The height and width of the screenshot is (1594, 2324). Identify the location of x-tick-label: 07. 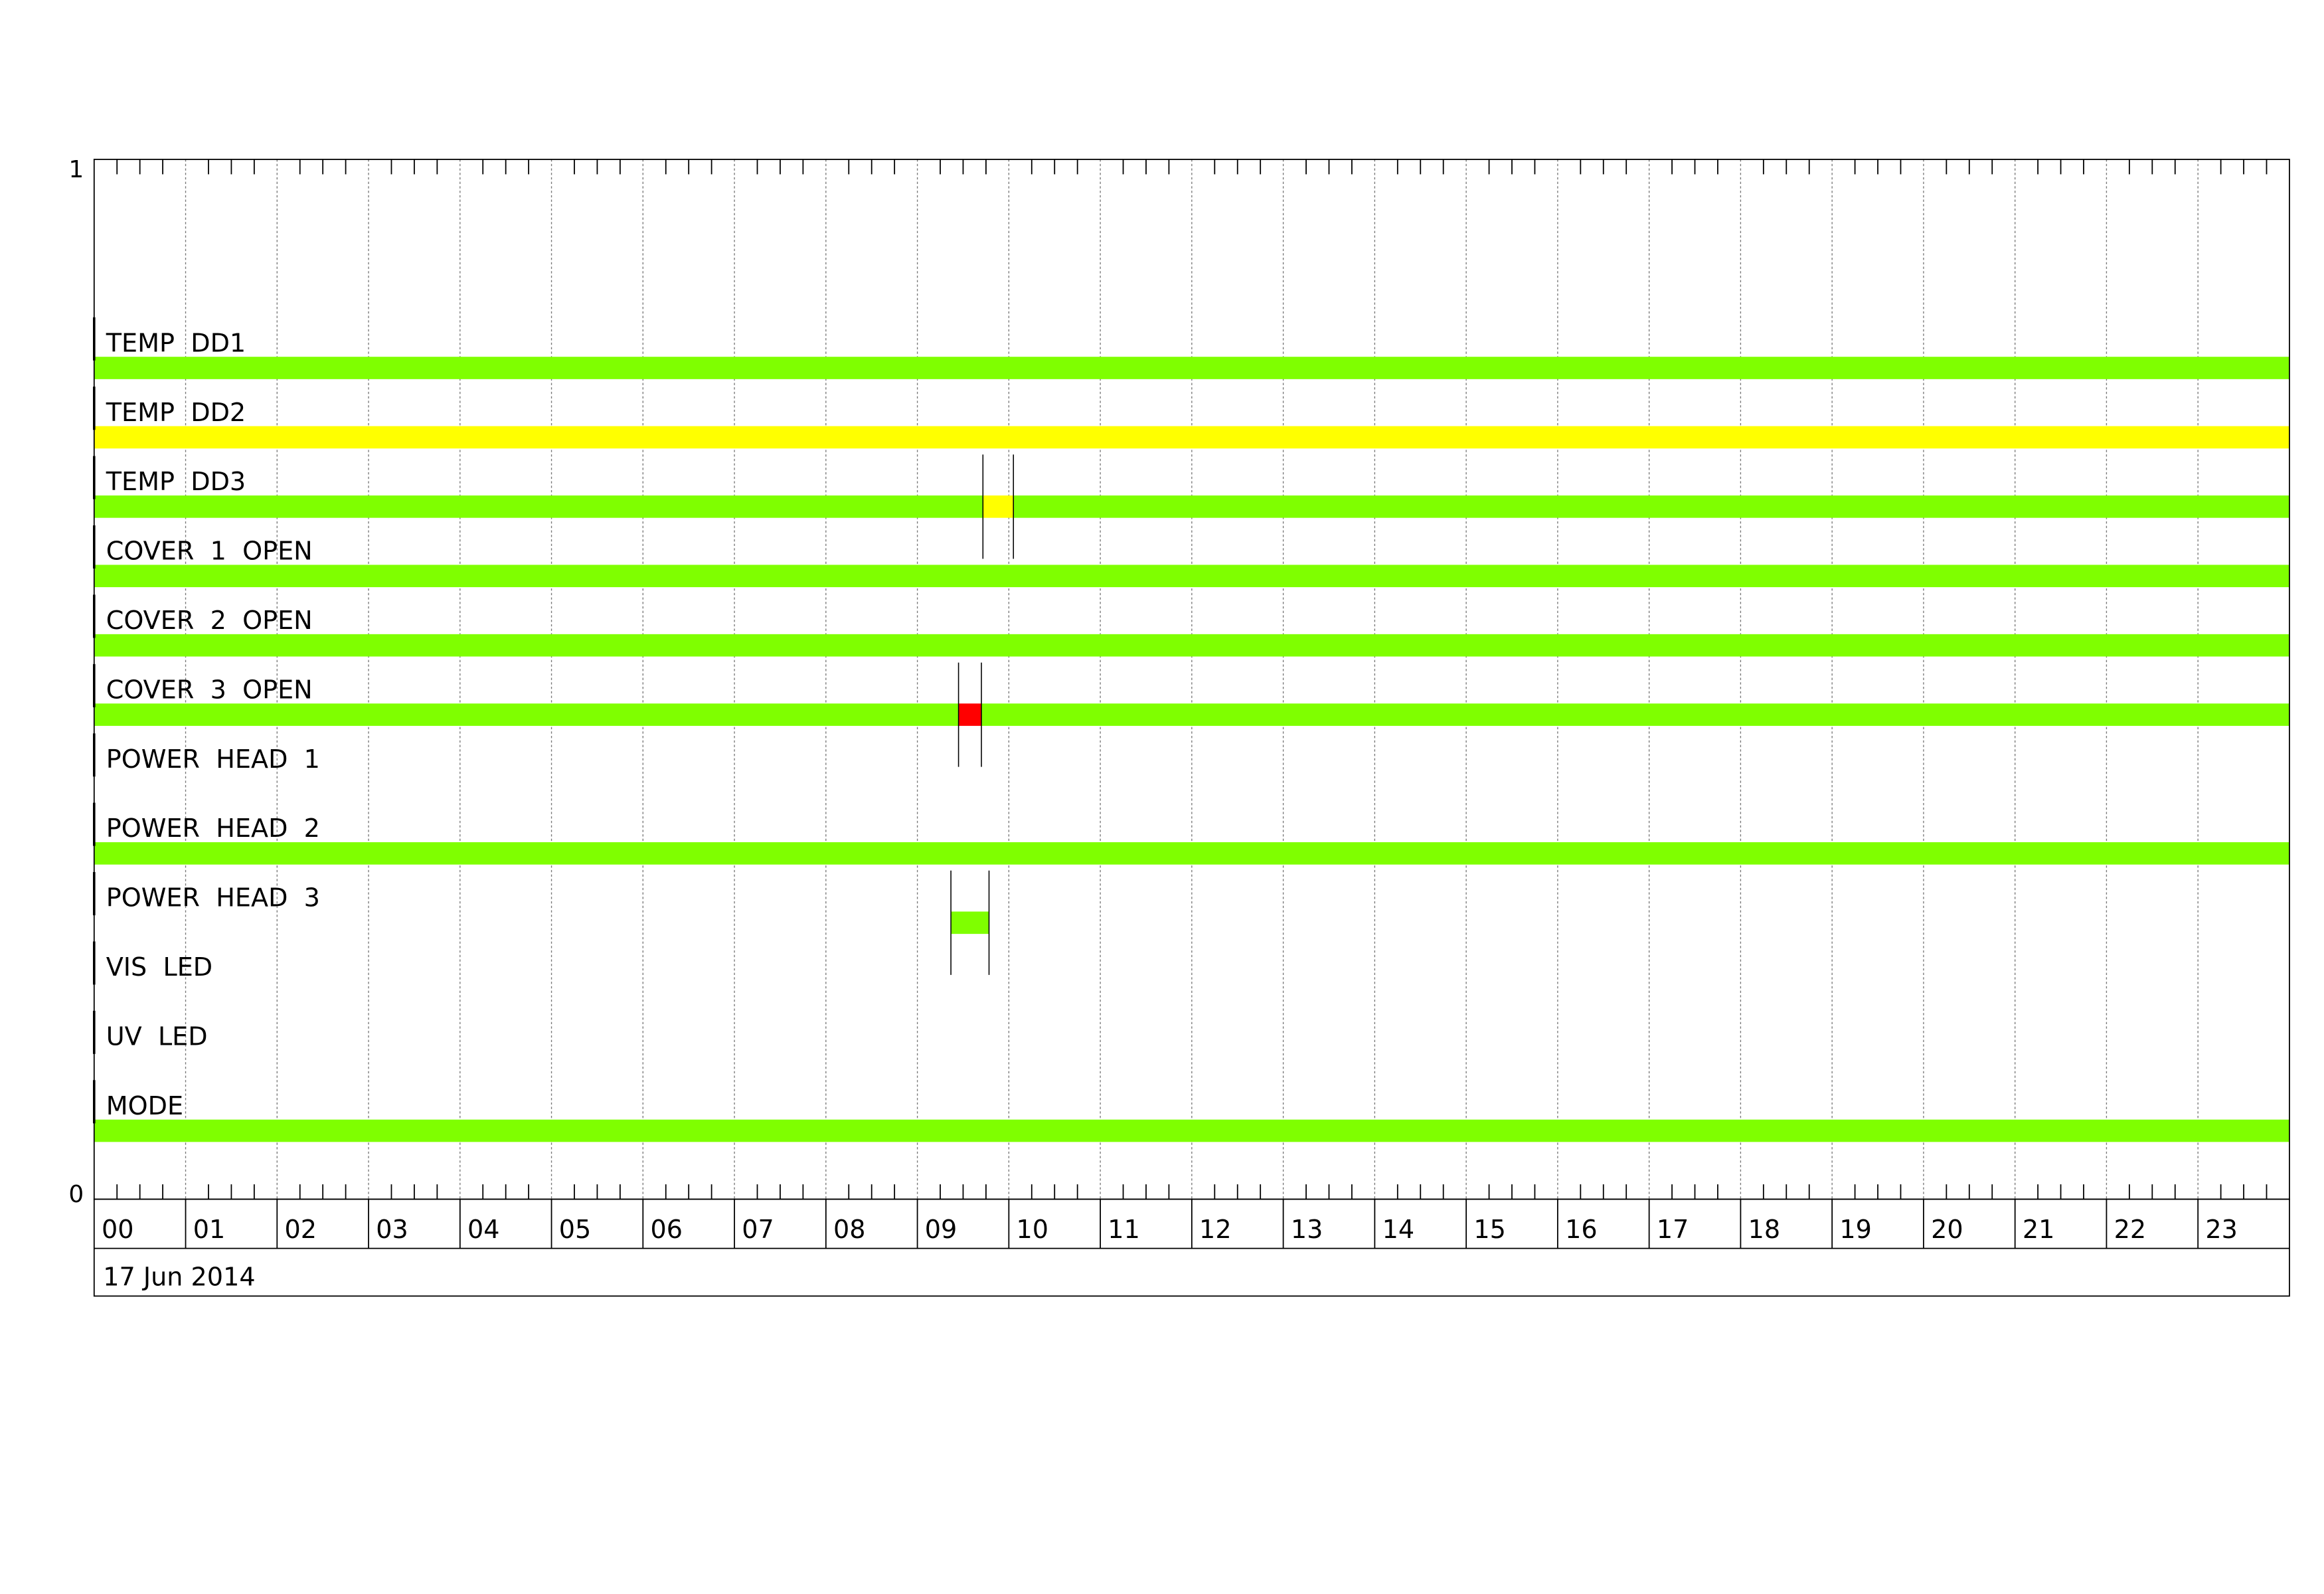
(758, 1229).